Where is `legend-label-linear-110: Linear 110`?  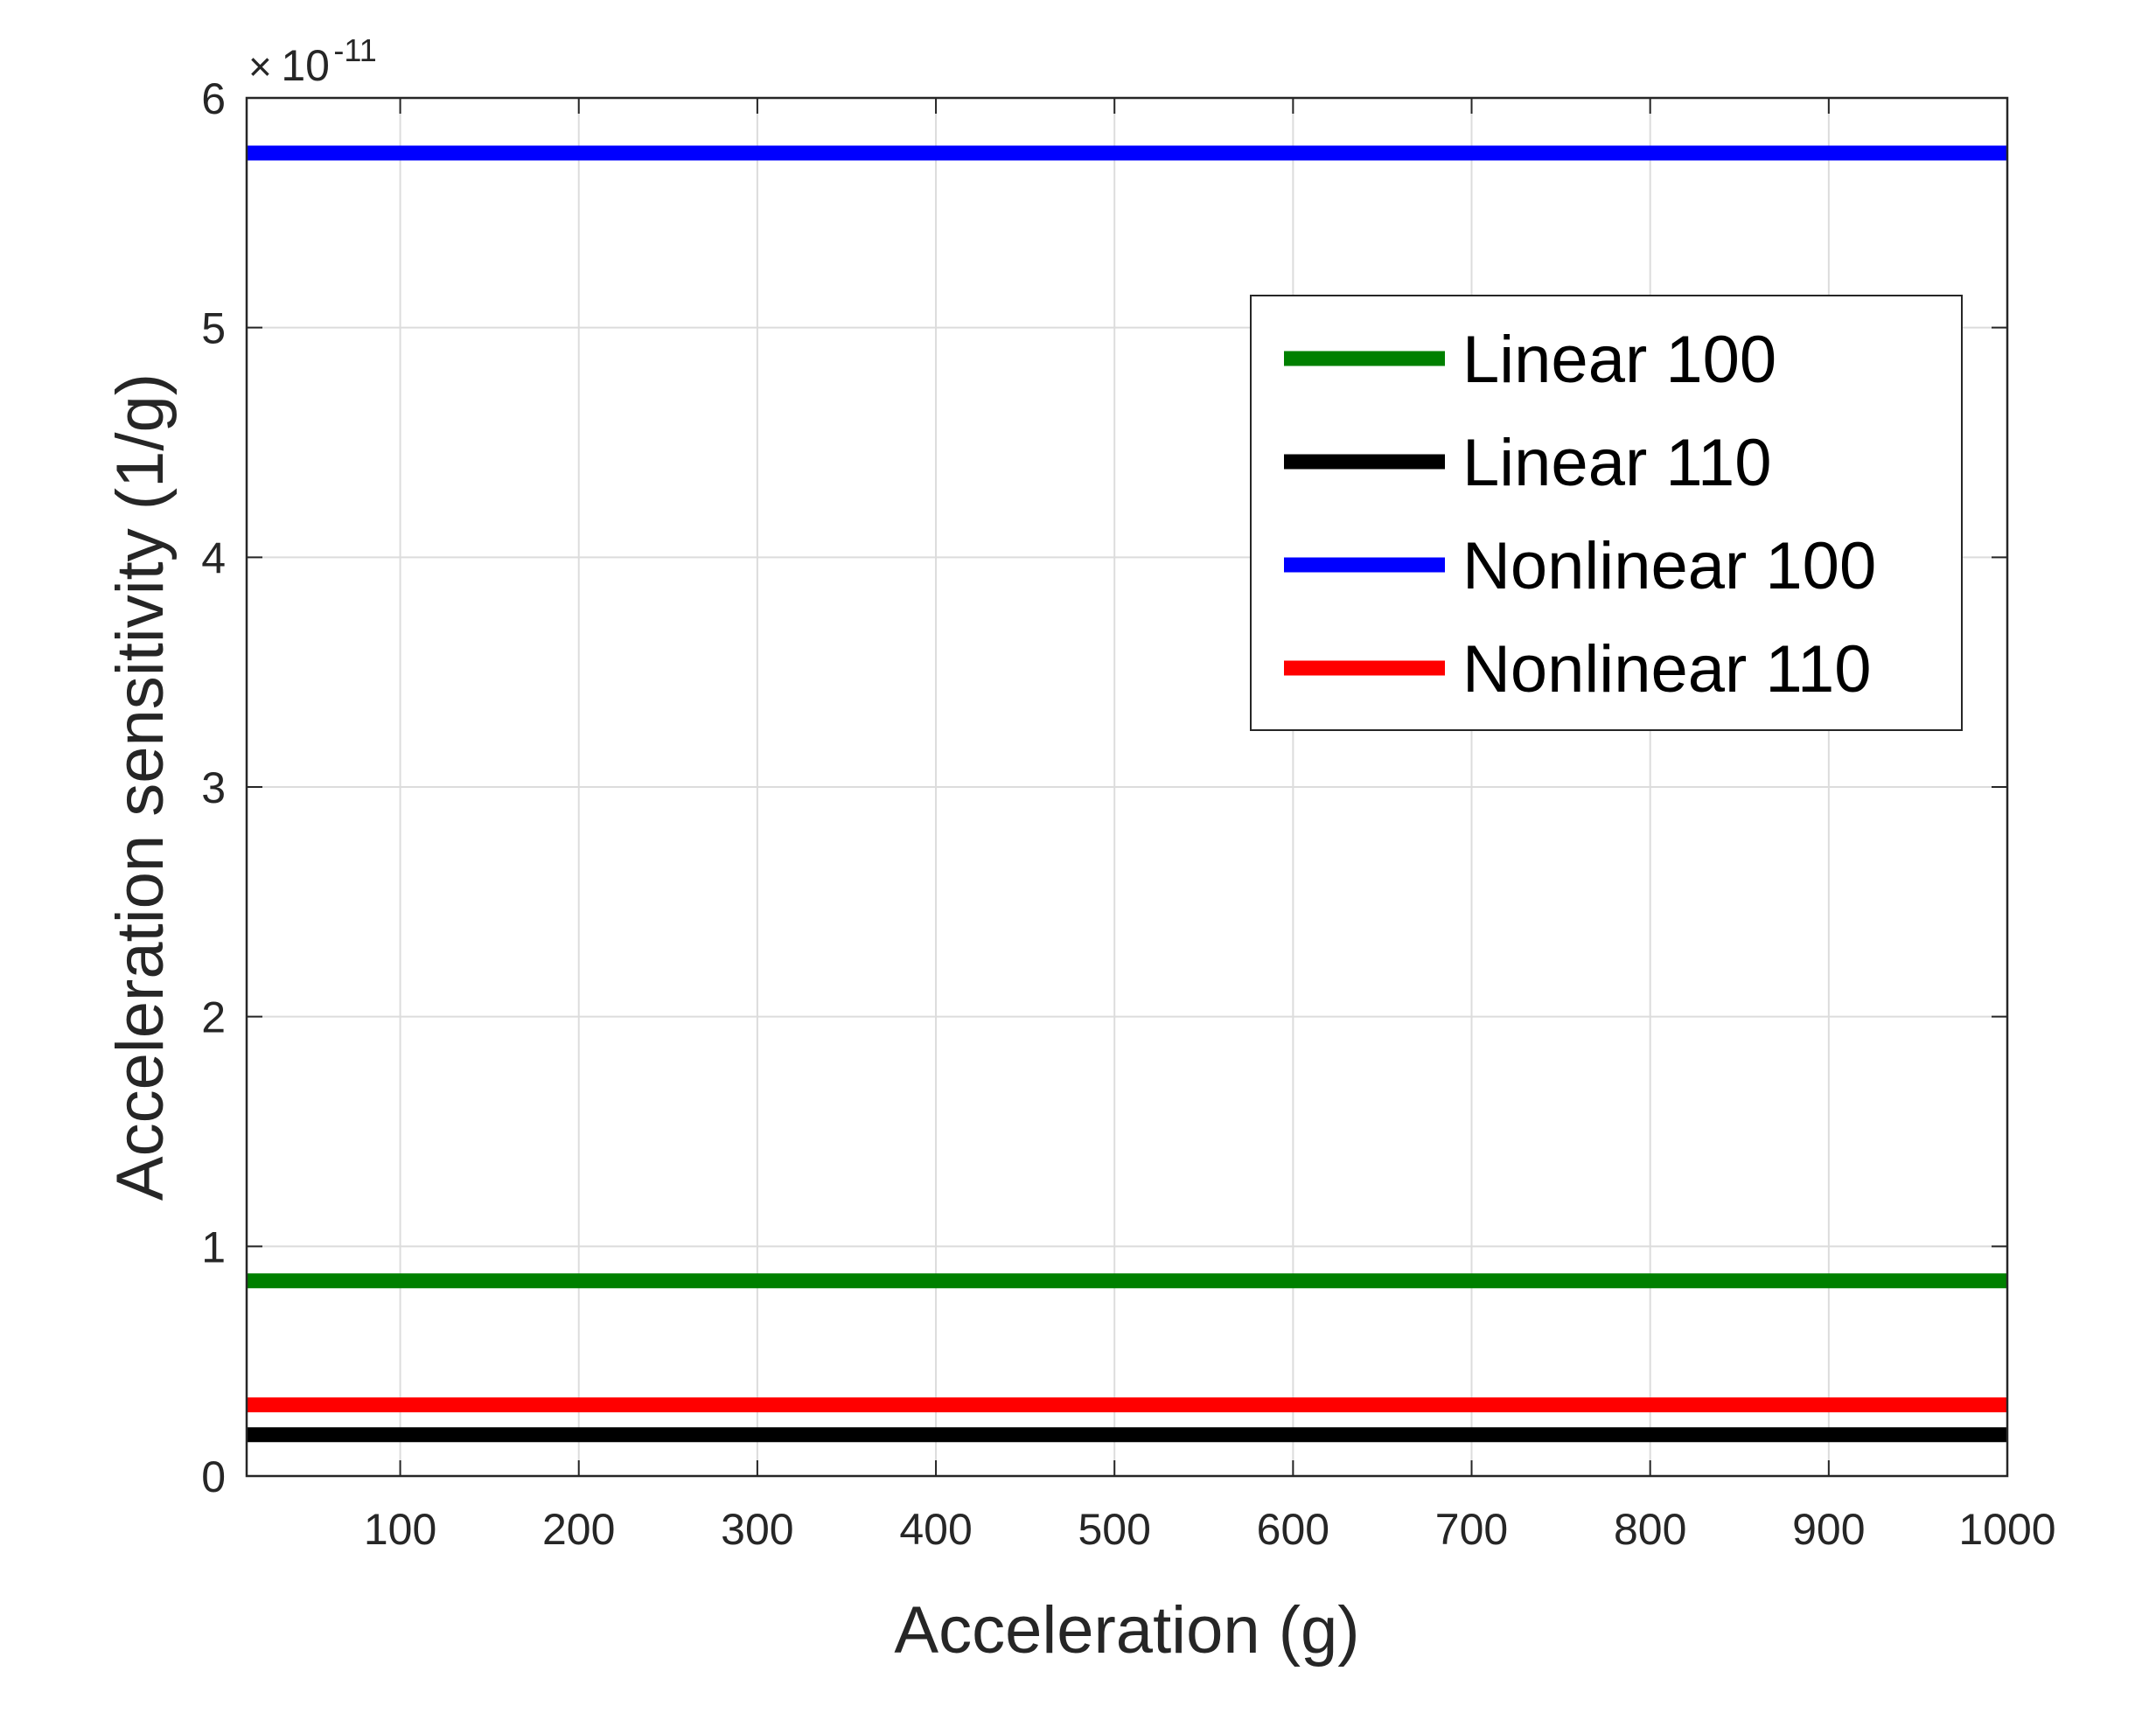
legend-label-linear-110: Linear 110 is located at coordinates (1617, 463).